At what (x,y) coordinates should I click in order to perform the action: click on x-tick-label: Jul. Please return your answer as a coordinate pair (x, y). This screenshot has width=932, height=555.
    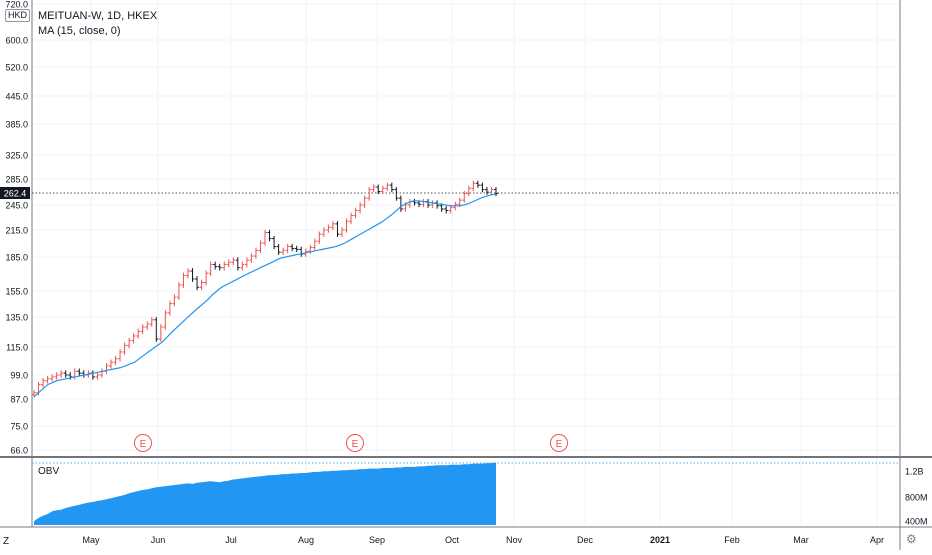
    Looking at the image, I should click on (231, 540).